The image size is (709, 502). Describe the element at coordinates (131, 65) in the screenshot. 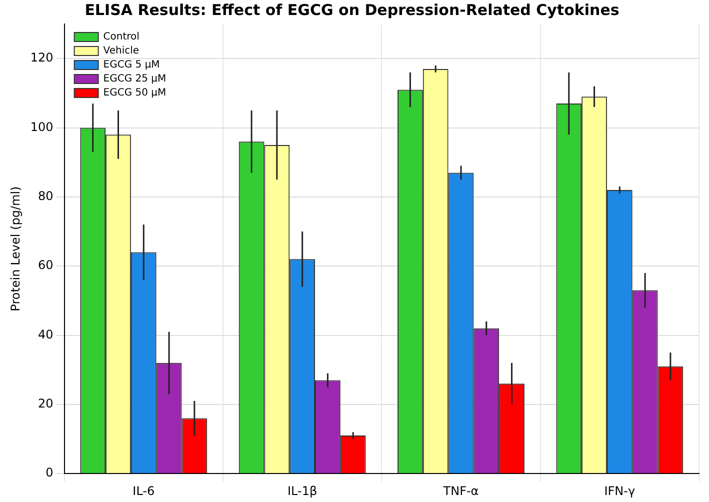

I see `legend-label: EGCG 5 μM` at that location.